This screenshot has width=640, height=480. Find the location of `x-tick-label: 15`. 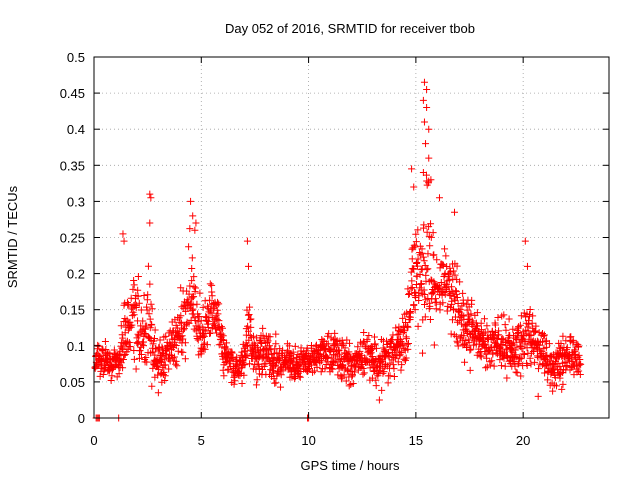

x-tick-label: 15 is located at coordinates (416, 440).